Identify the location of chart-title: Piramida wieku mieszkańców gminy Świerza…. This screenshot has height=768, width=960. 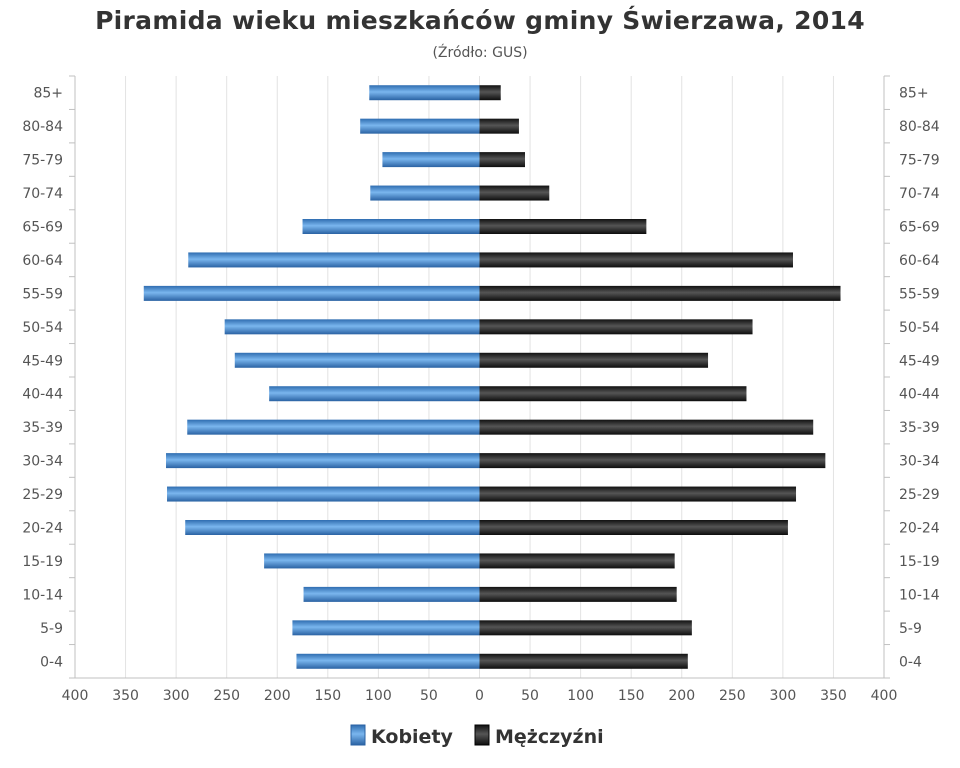
(480, 20).